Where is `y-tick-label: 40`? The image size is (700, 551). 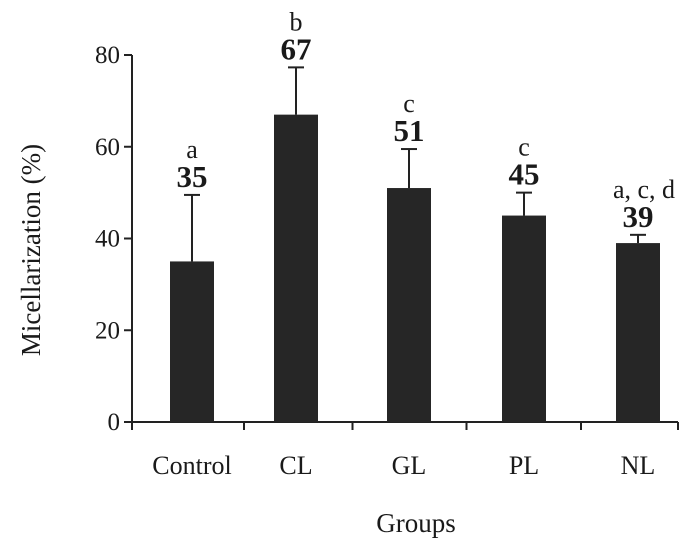
y-tick-label: 40 is located at coordinates (107, 239).